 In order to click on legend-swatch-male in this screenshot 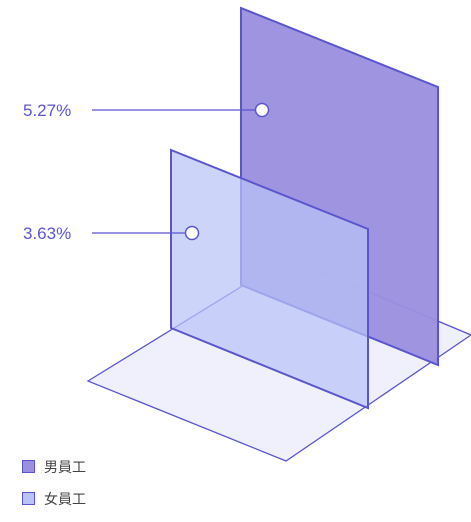, I will do `click(28, 466)`.